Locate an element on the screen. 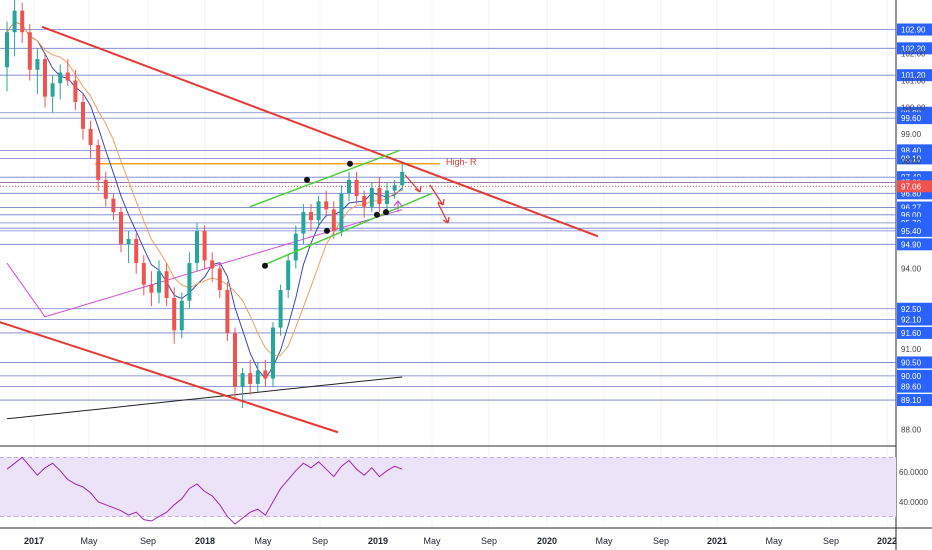  rsi-band is located at coordinates (448, 487).